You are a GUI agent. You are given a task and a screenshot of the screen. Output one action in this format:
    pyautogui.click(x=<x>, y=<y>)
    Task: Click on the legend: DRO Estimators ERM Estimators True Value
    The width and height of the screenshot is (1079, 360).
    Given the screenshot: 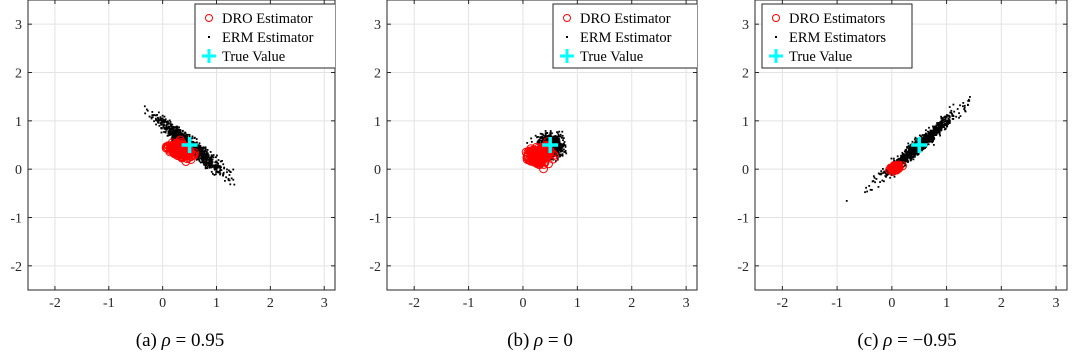 What is the action you would take?
    pyautogui.click(x=837, y=36)
    